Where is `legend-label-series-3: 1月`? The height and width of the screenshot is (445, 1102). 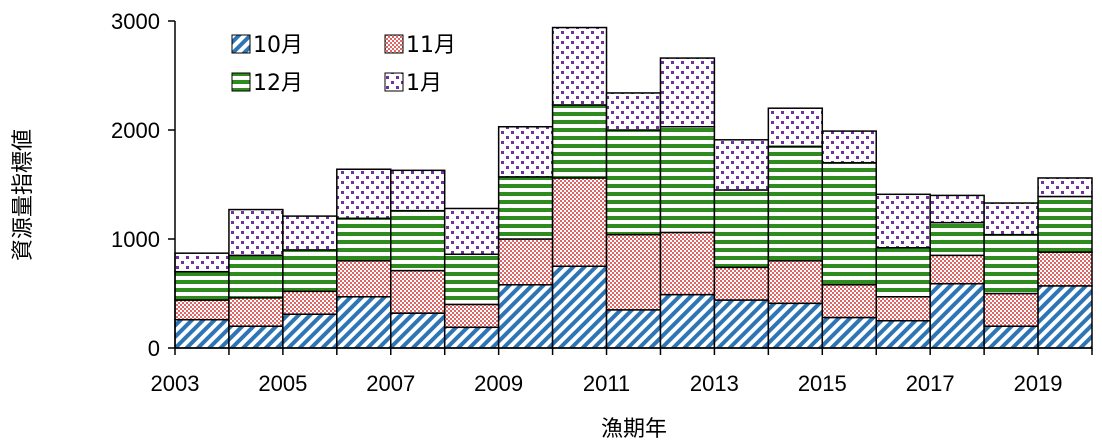
legend-label-series-3: 1月 is located at coordinates (424, 83).